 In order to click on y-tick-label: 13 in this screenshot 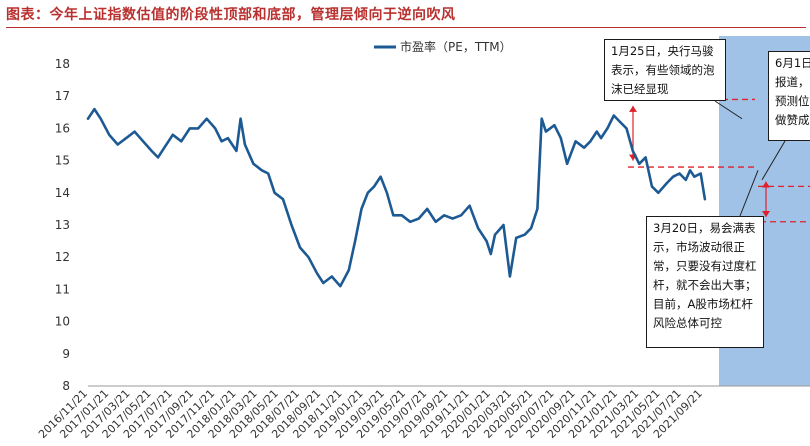, I will do `click(62, 225)`.